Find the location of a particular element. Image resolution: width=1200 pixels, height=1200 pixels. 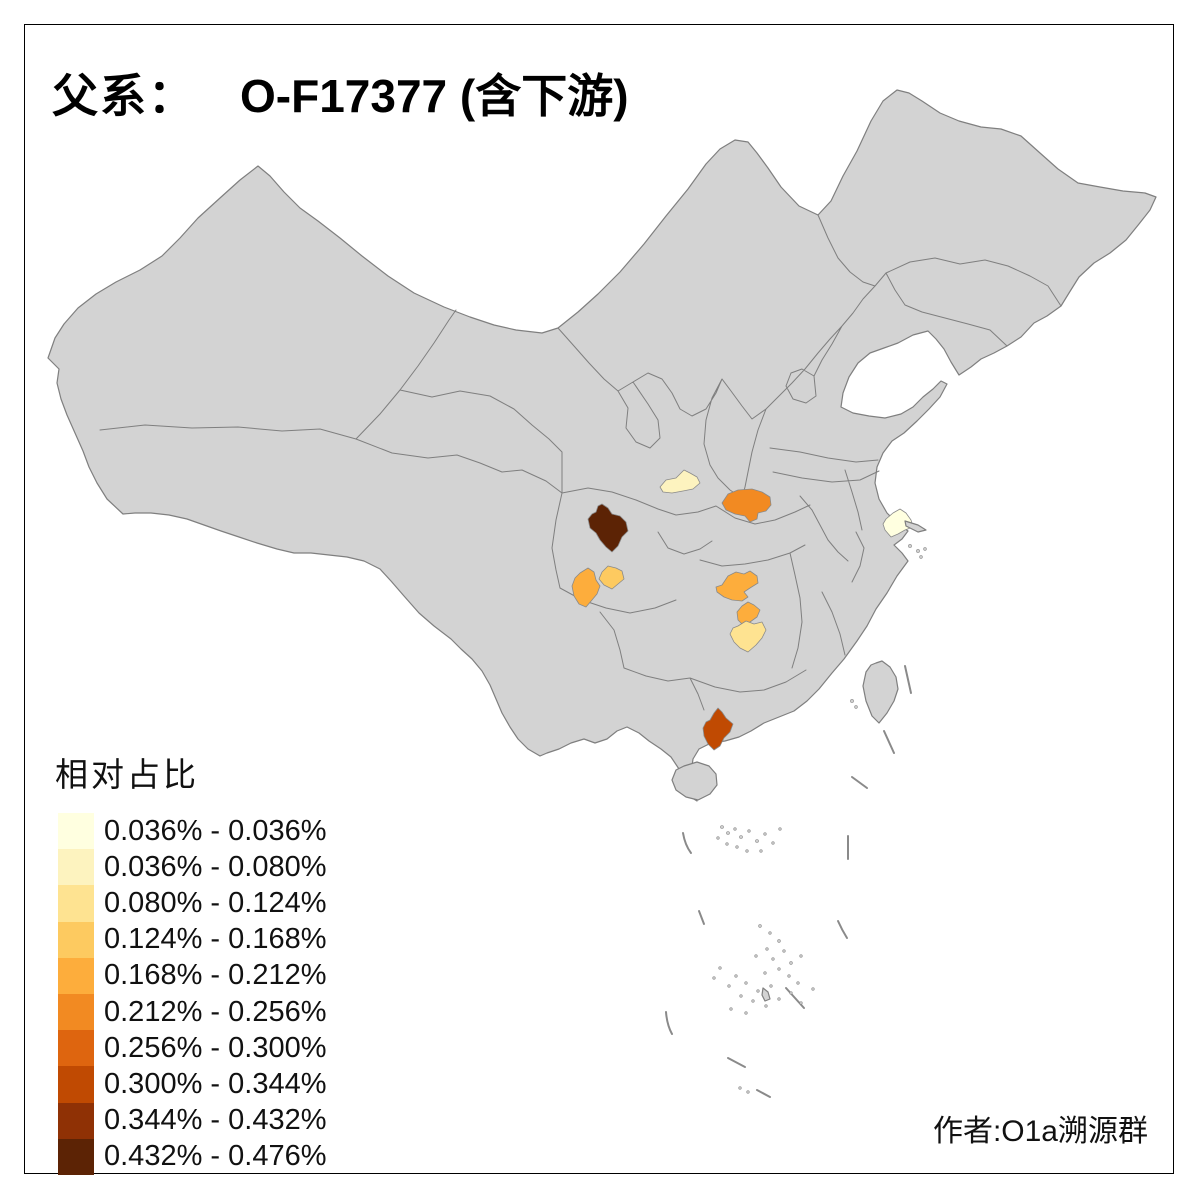

legend-label: 0.080% - 0.124% is located at coordinates (215, 902).